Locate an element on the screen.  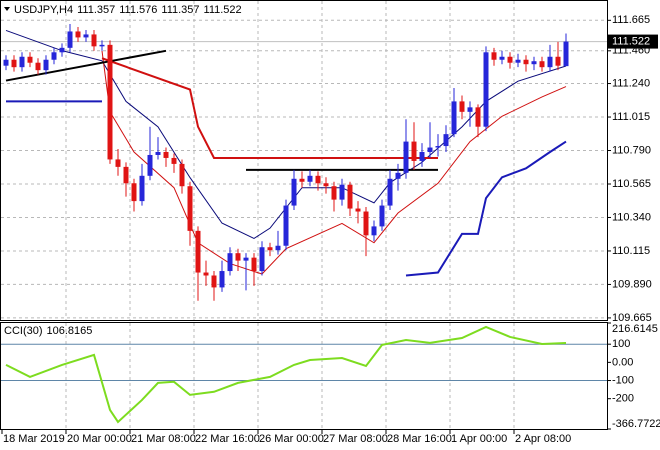
last-price-box is located at coordinates (633, 41).